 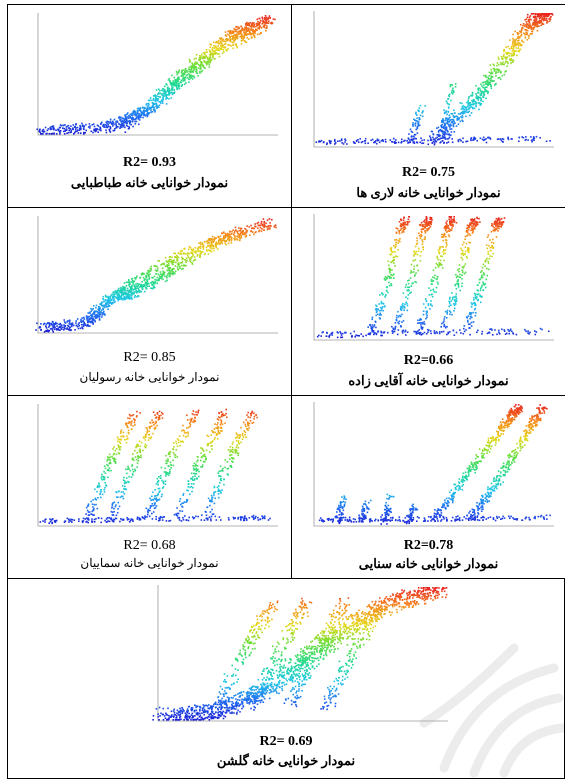 I want to click on chart-title: نمودار خوانایی خانه لاری ها, so click(x=428, y=192).